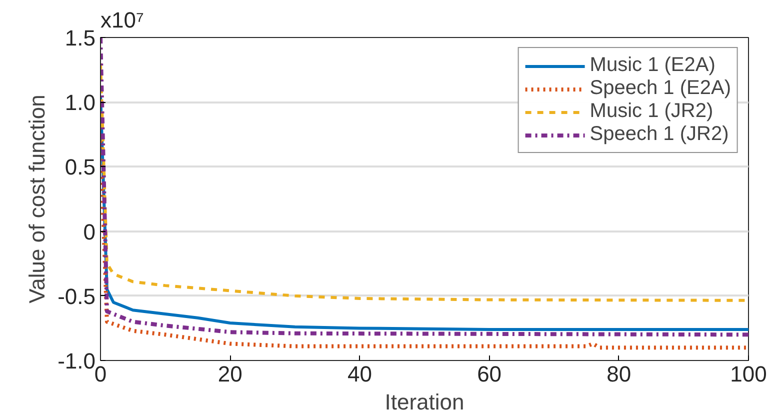  I want to click on y-tick-label: 1.5, so click(80, 38).